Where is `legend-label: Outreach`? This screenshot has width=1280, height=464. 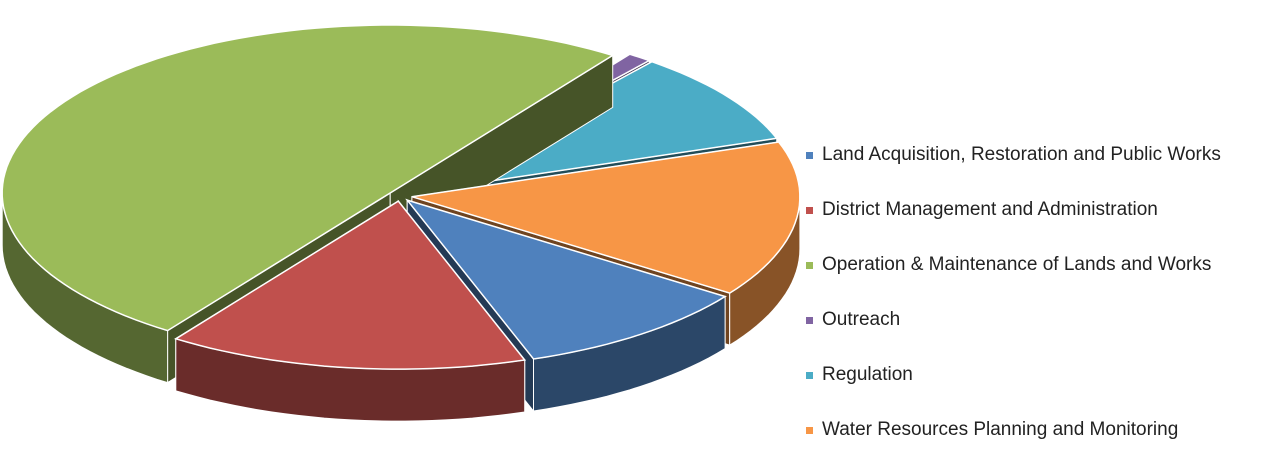 legend-label: Outreach is located at coordinates (861, 319).